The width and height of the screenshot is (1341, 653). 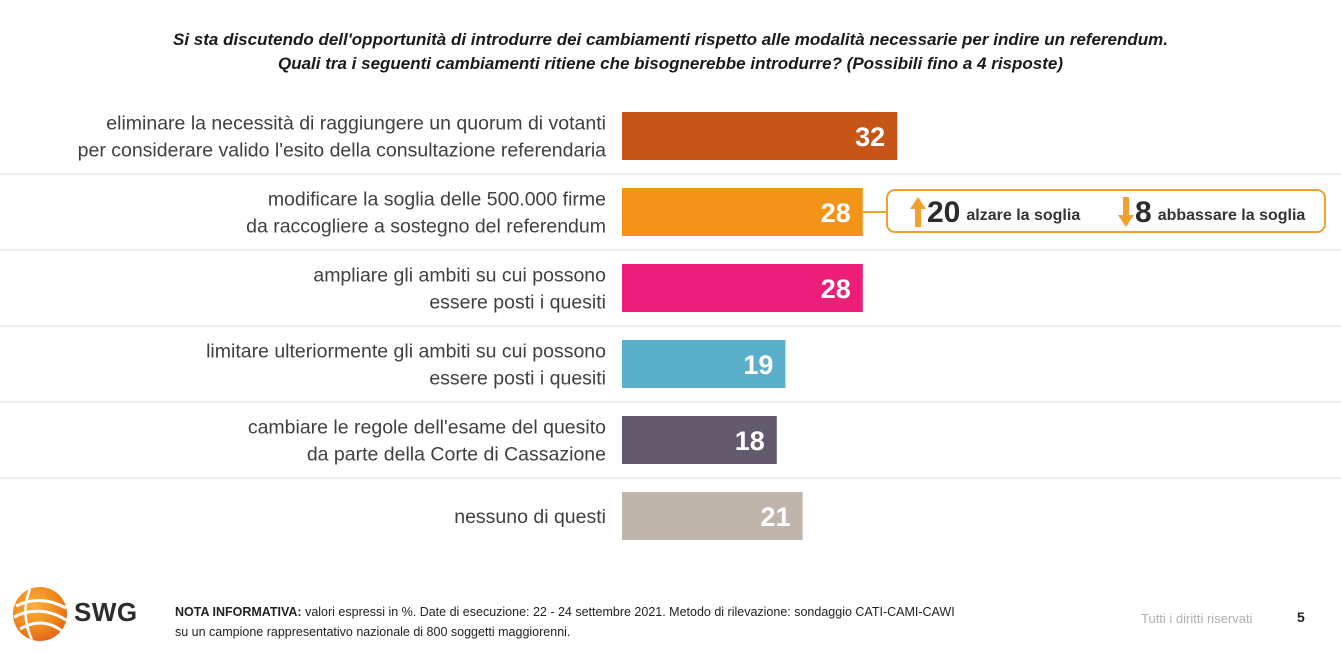 What do you see at coordinates (1023, 215) in the screenshot?
I see `callout-up-label: alzare la soglia` at bounding box center [1023, 215].